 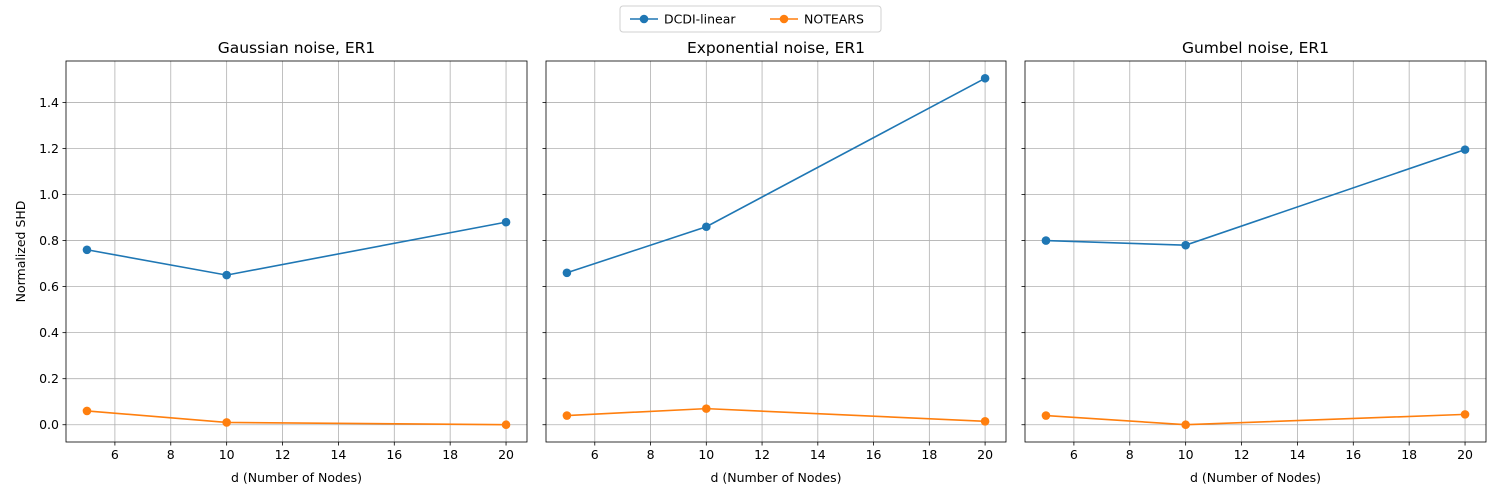 I want to click on y-tick-label: 0.4, so click(x=49, y=332).